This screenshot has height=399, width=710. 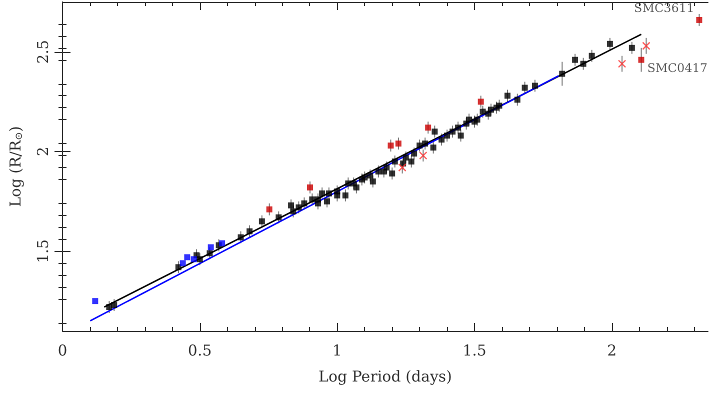 I want to click on x-tick-label: 0.5, so click(x=200, y=351).